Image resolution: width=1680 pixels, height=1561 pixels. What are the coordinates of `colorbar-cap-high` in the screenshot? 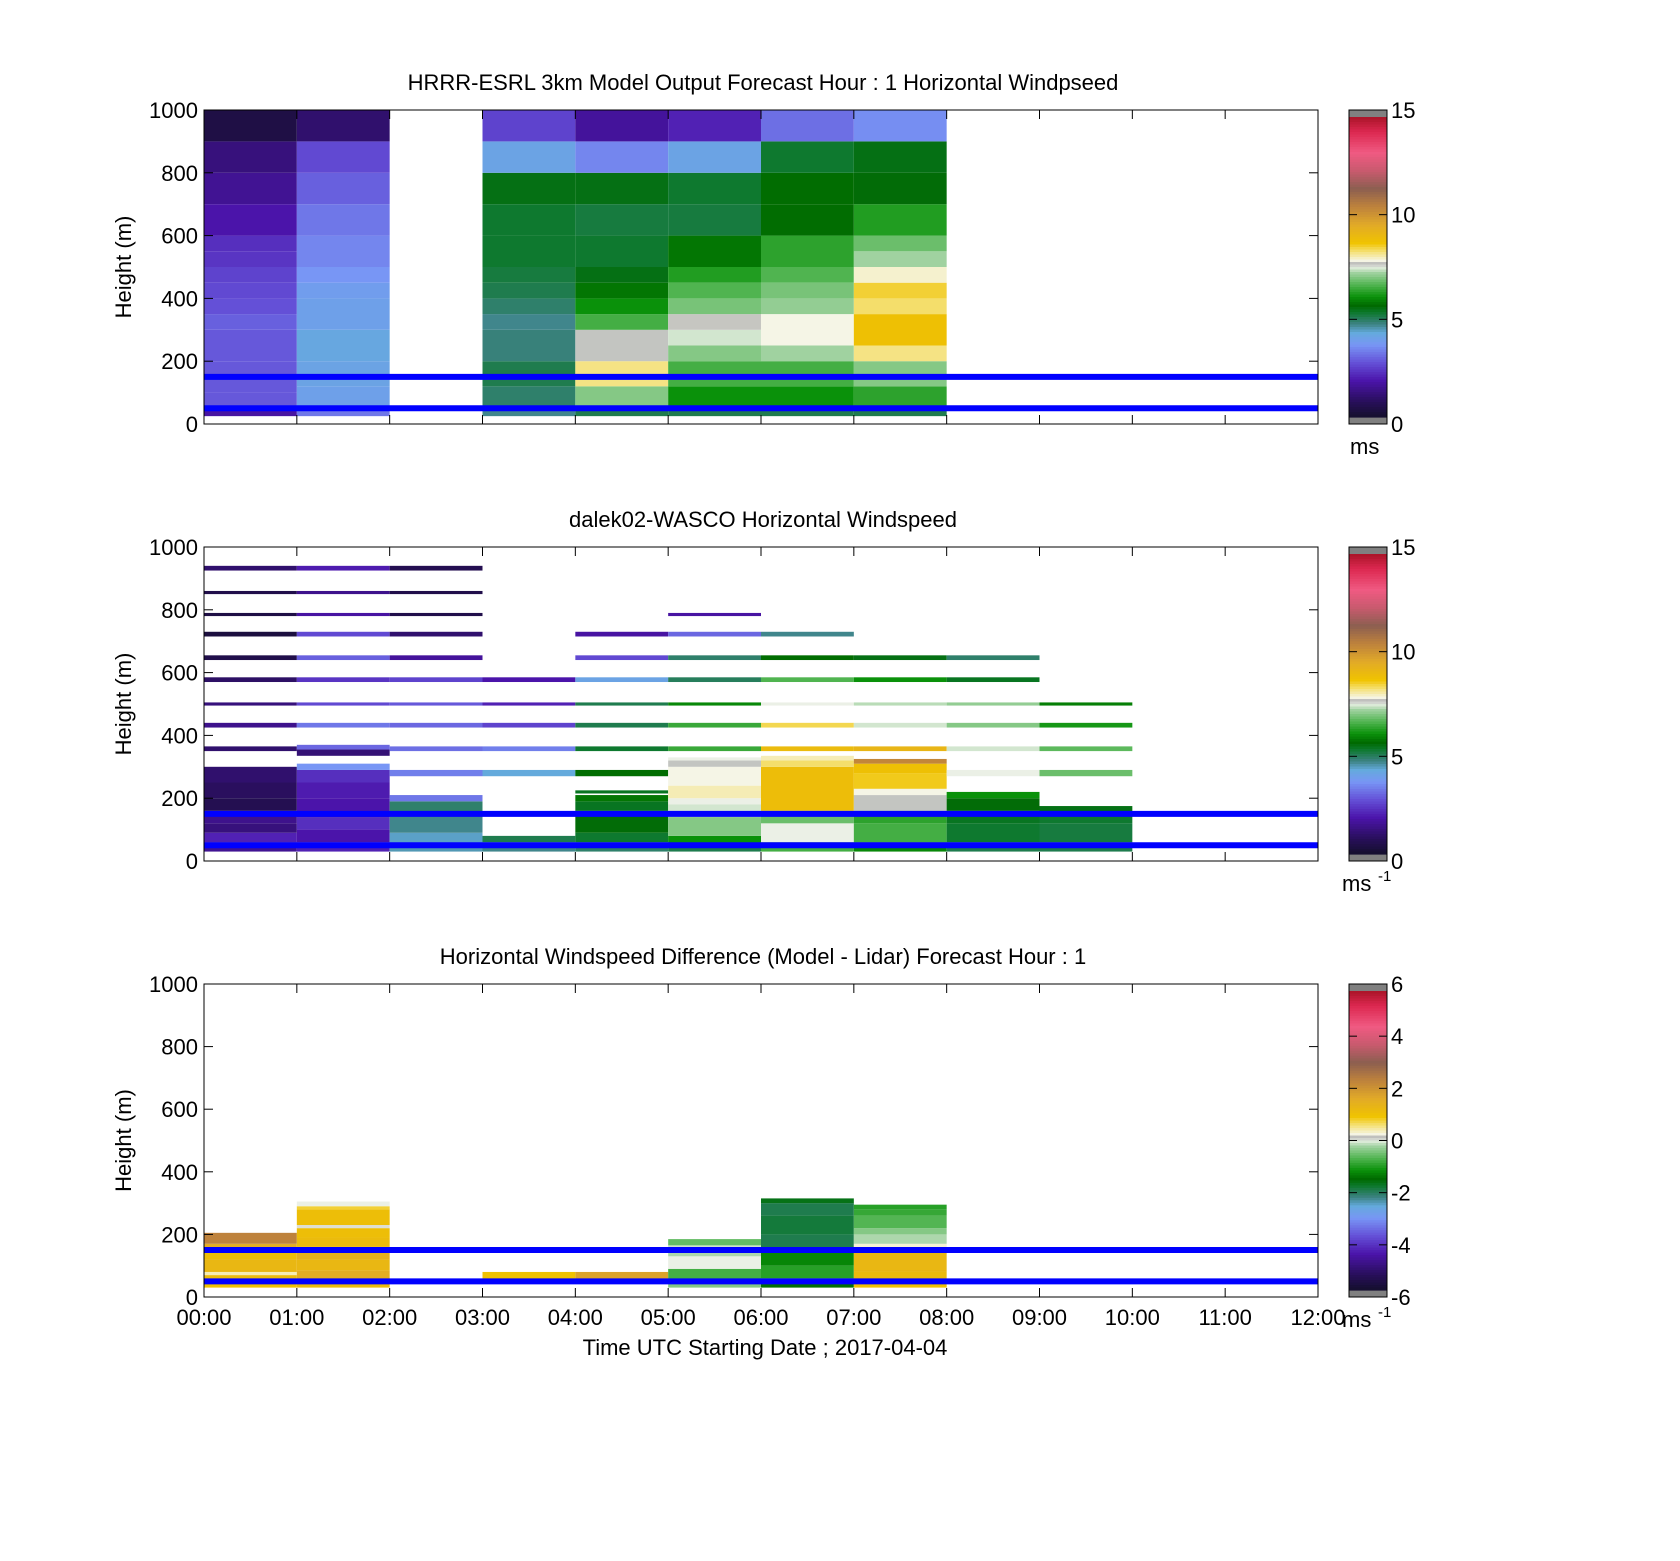 It's located at (1368, 987).